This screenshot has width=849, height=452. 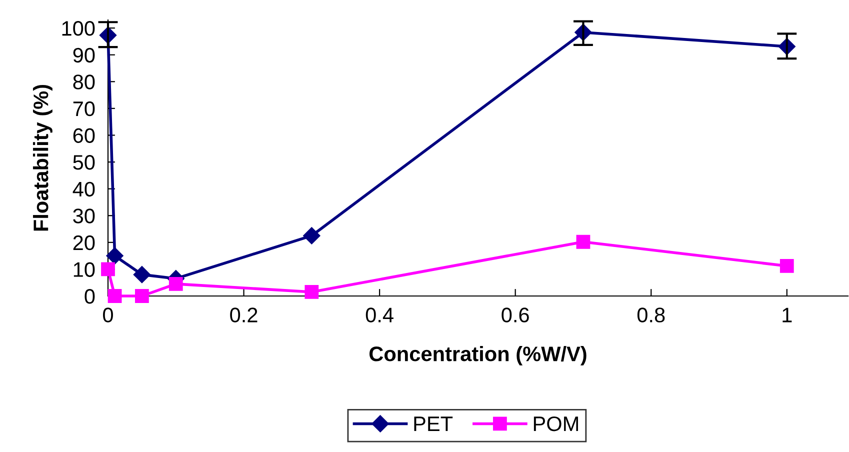 I want to click on x-tick-label: 0.4, so click(x=380, y=315).